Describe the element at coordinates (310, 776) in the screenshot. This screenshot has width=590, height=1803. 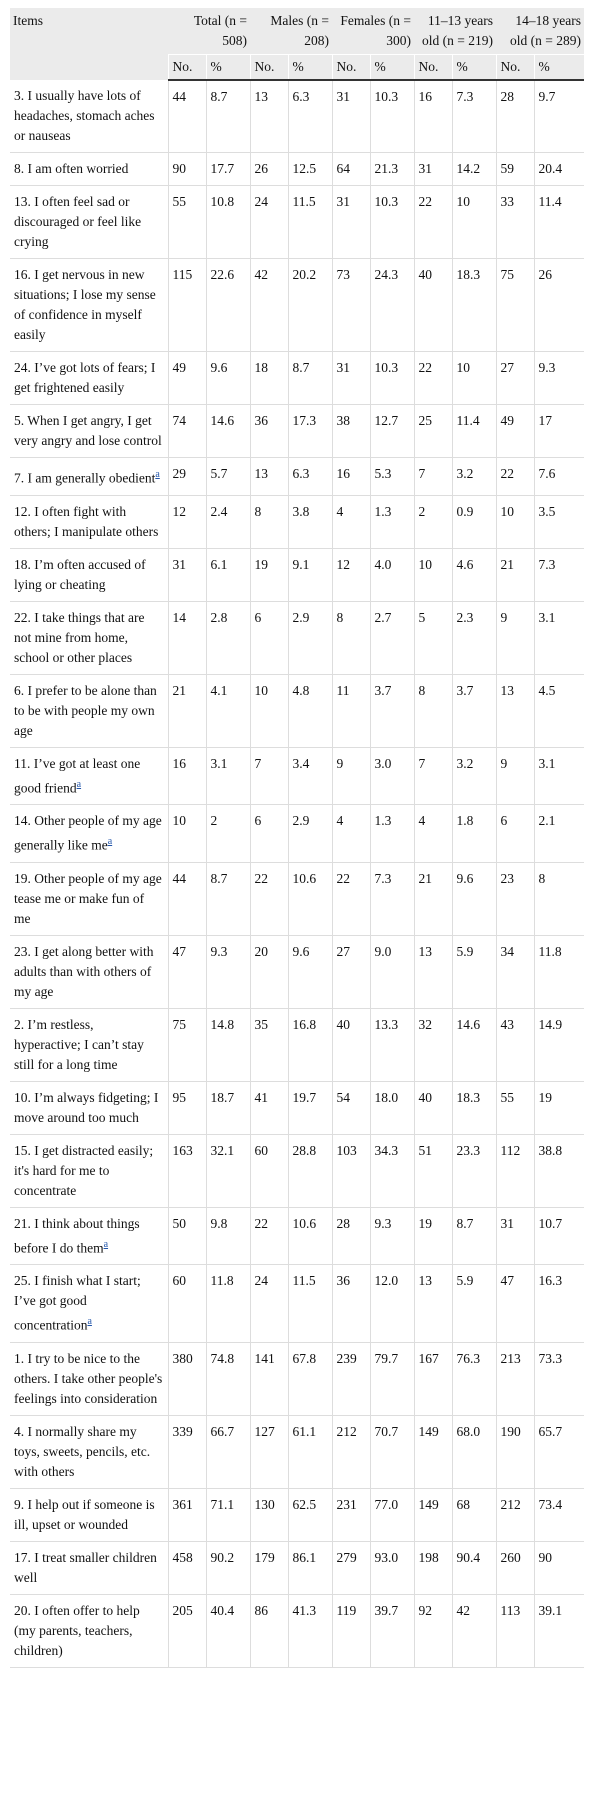
I see `value-cell: 3.4` at that location.